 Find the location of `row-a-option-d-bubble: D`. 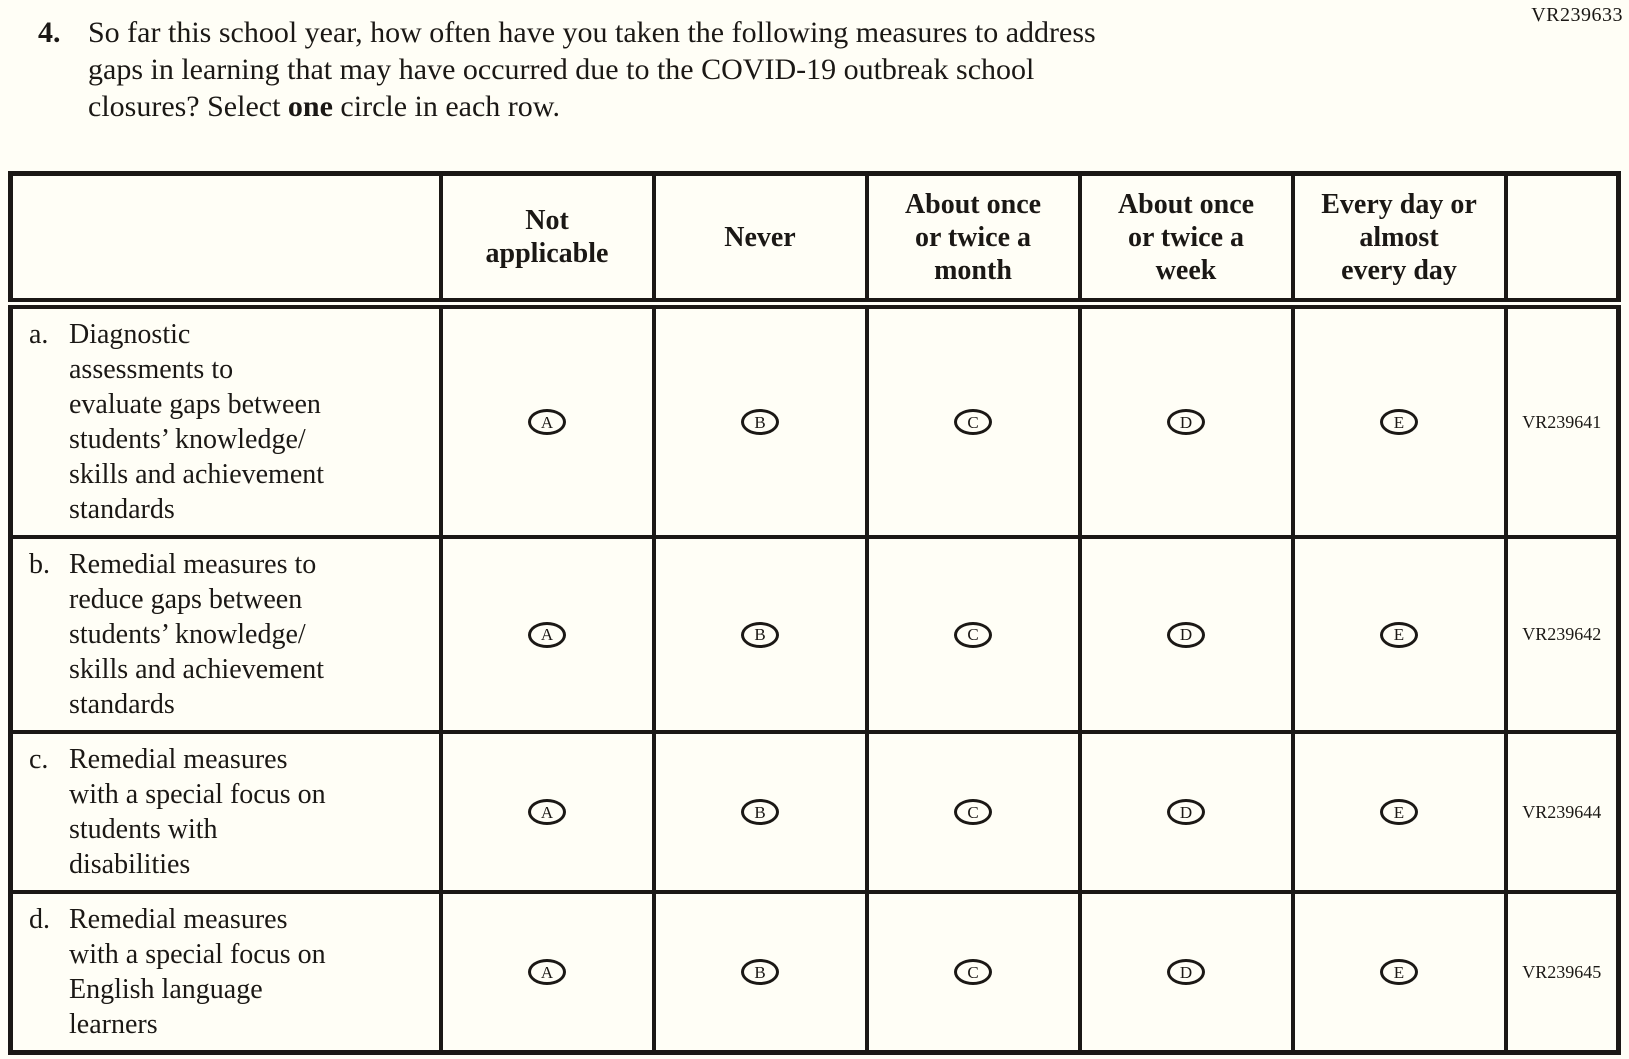

row-a-option-d-bubble: D is located at coordinates (1186, 422).